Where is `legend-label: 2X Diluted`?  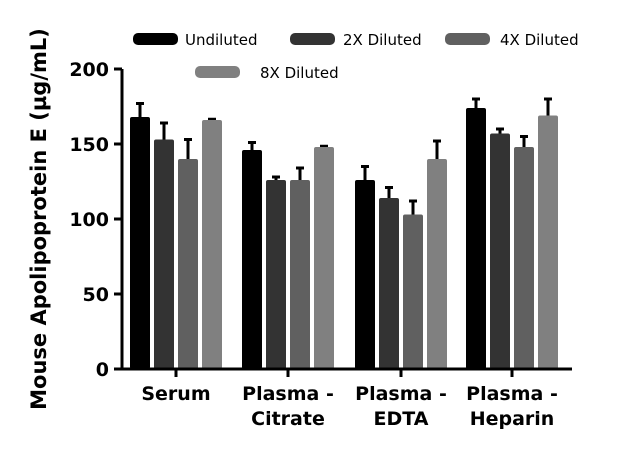 legend-label: 2X Diluted is located at coordinates (382, 40).